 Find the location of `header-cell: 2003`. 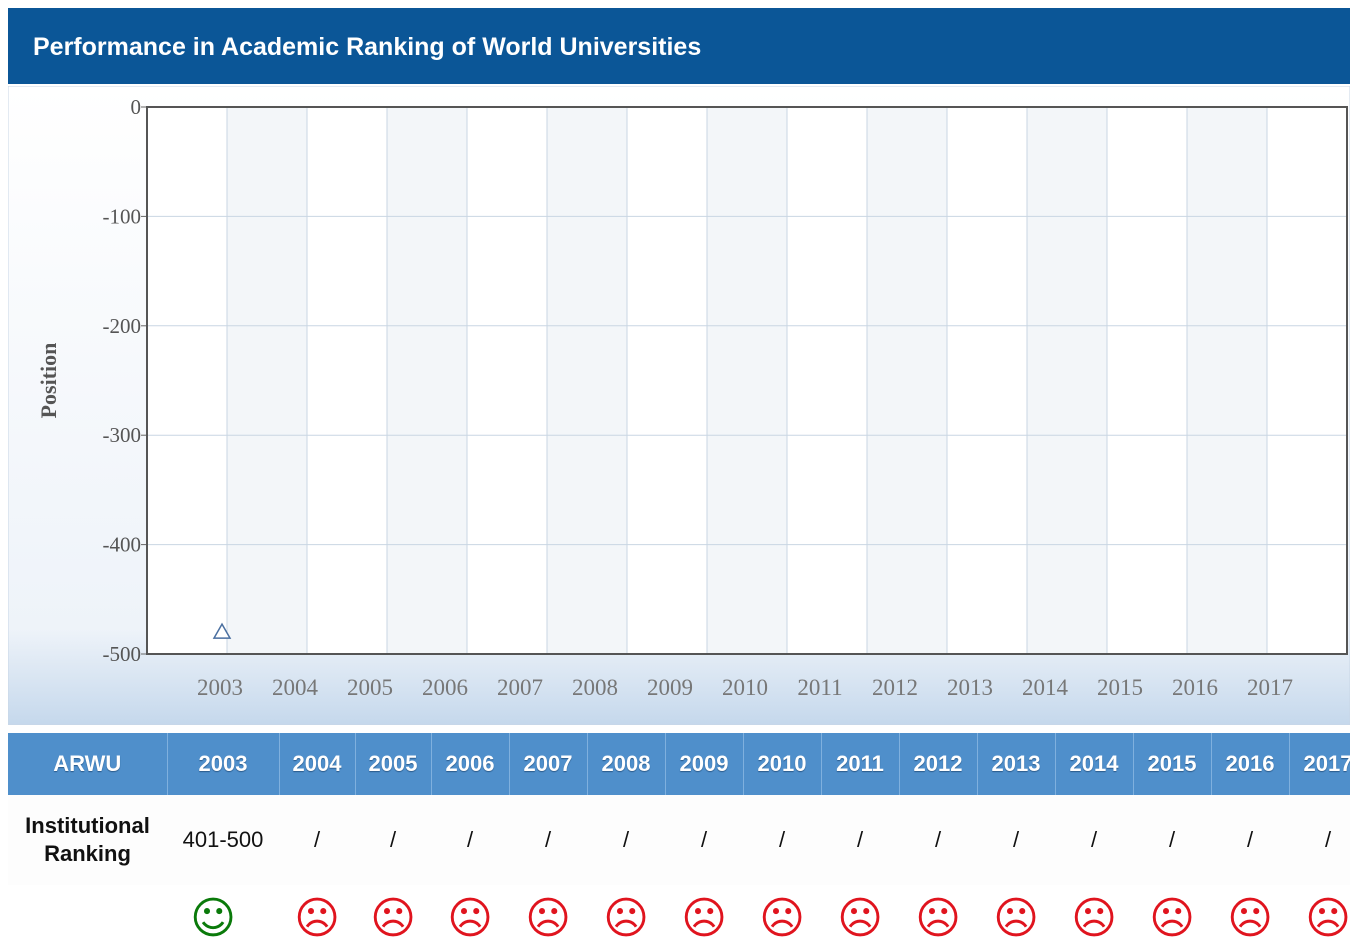

header-cell: 2003 is located at coordinates (223, 764).